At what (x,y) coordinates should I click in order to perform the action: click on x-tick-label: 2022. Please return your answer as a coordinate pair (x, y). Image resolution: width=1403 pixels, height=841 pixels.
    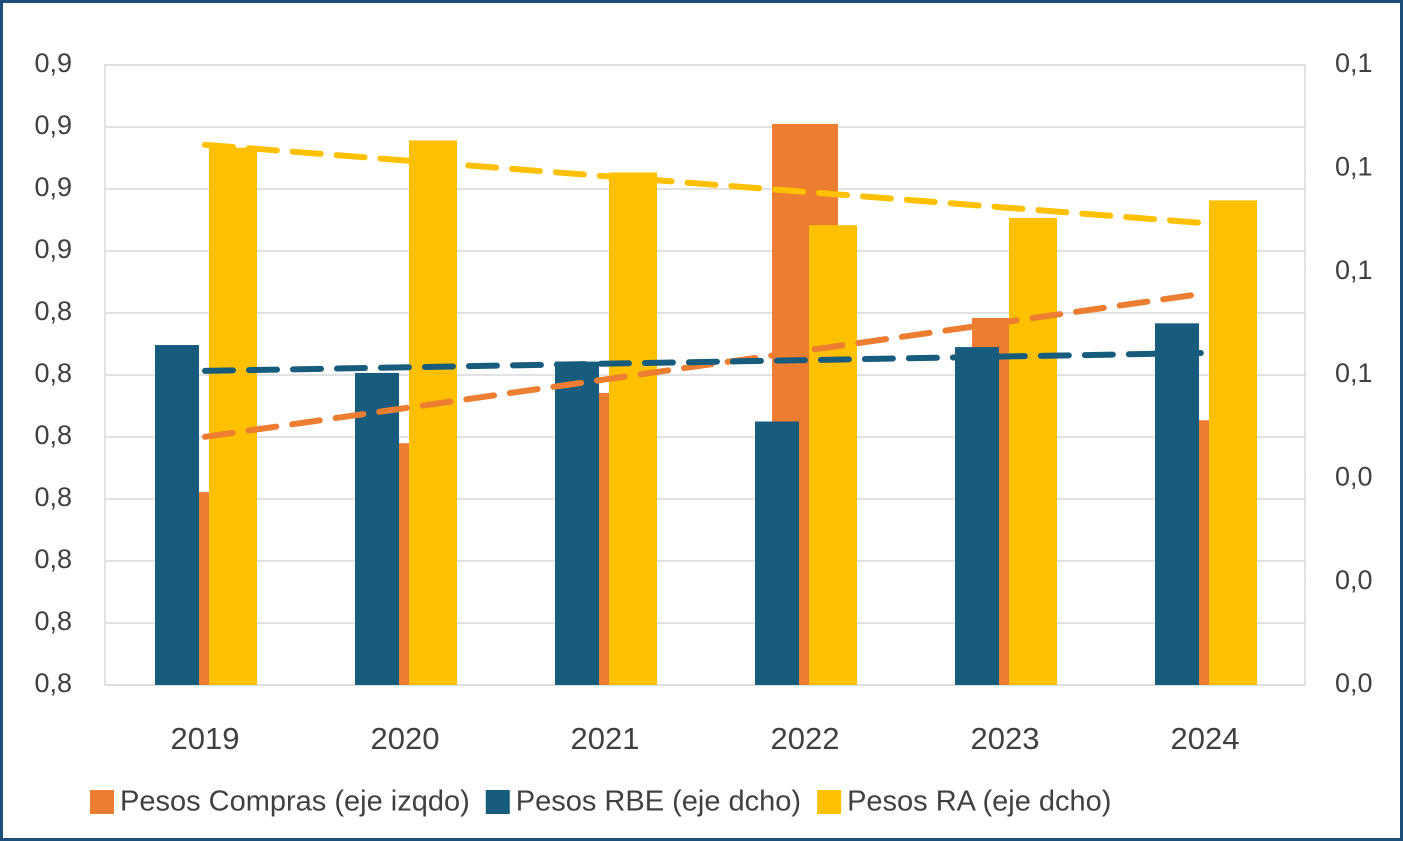
    Looking at the image, I should click on (805, 738).